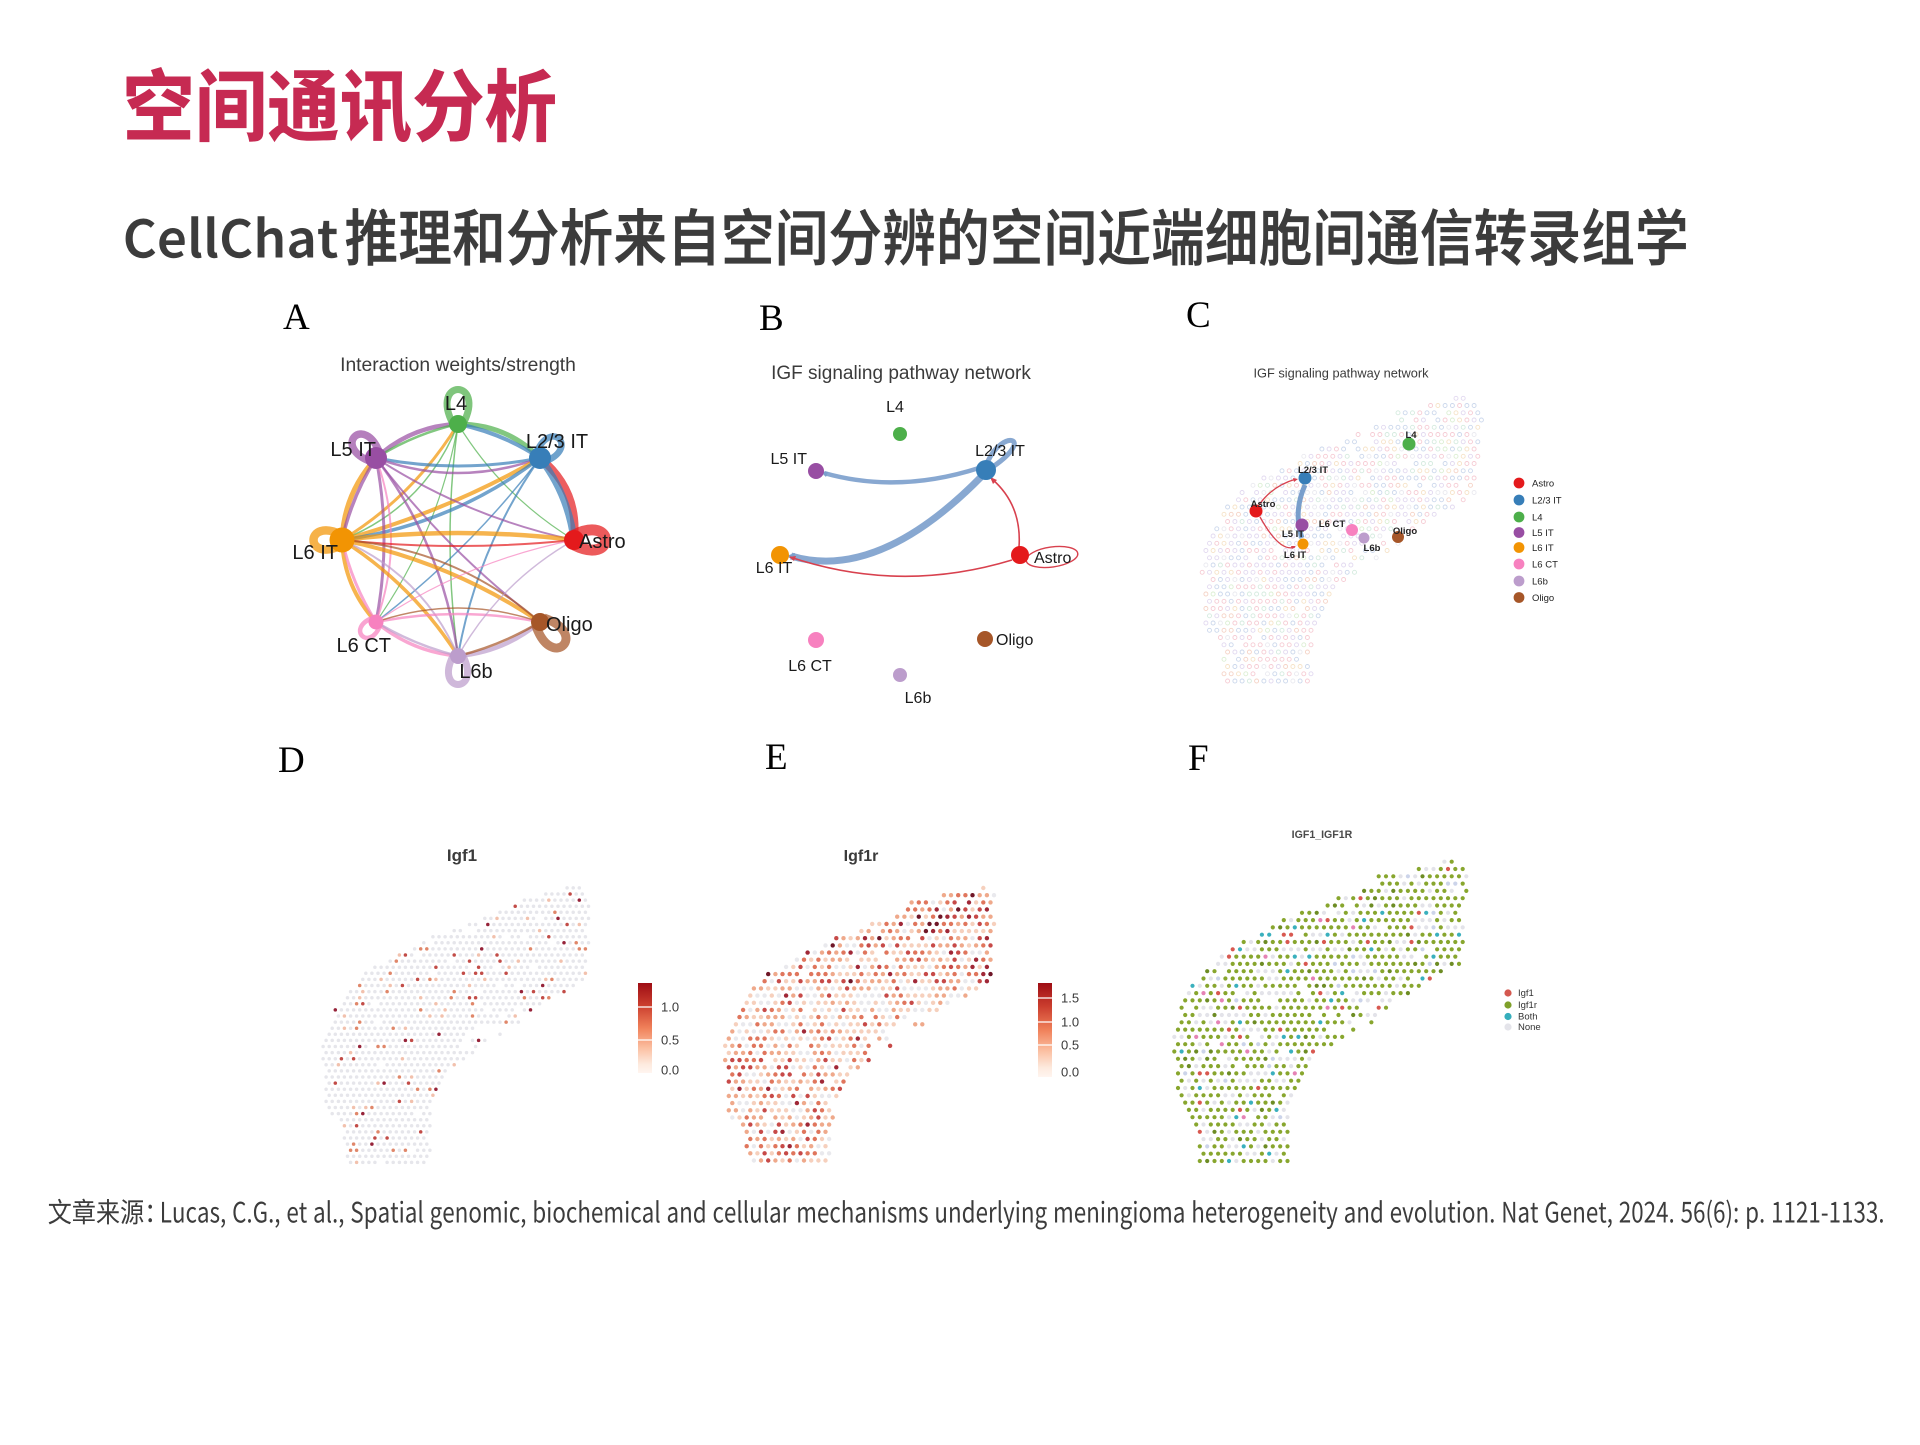 The height and width of the screenshot is (1445, 1920). I want to click on svg-text: F, so click(1198, 758).